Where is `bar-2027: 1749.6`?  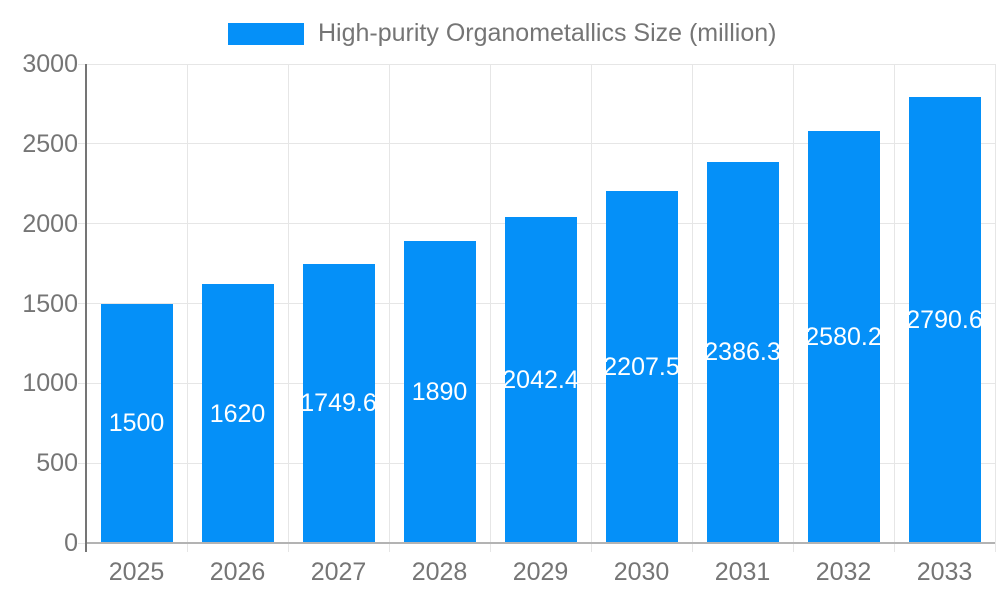 bar-2027: 1749.6 is located at coordinates (338, 403).